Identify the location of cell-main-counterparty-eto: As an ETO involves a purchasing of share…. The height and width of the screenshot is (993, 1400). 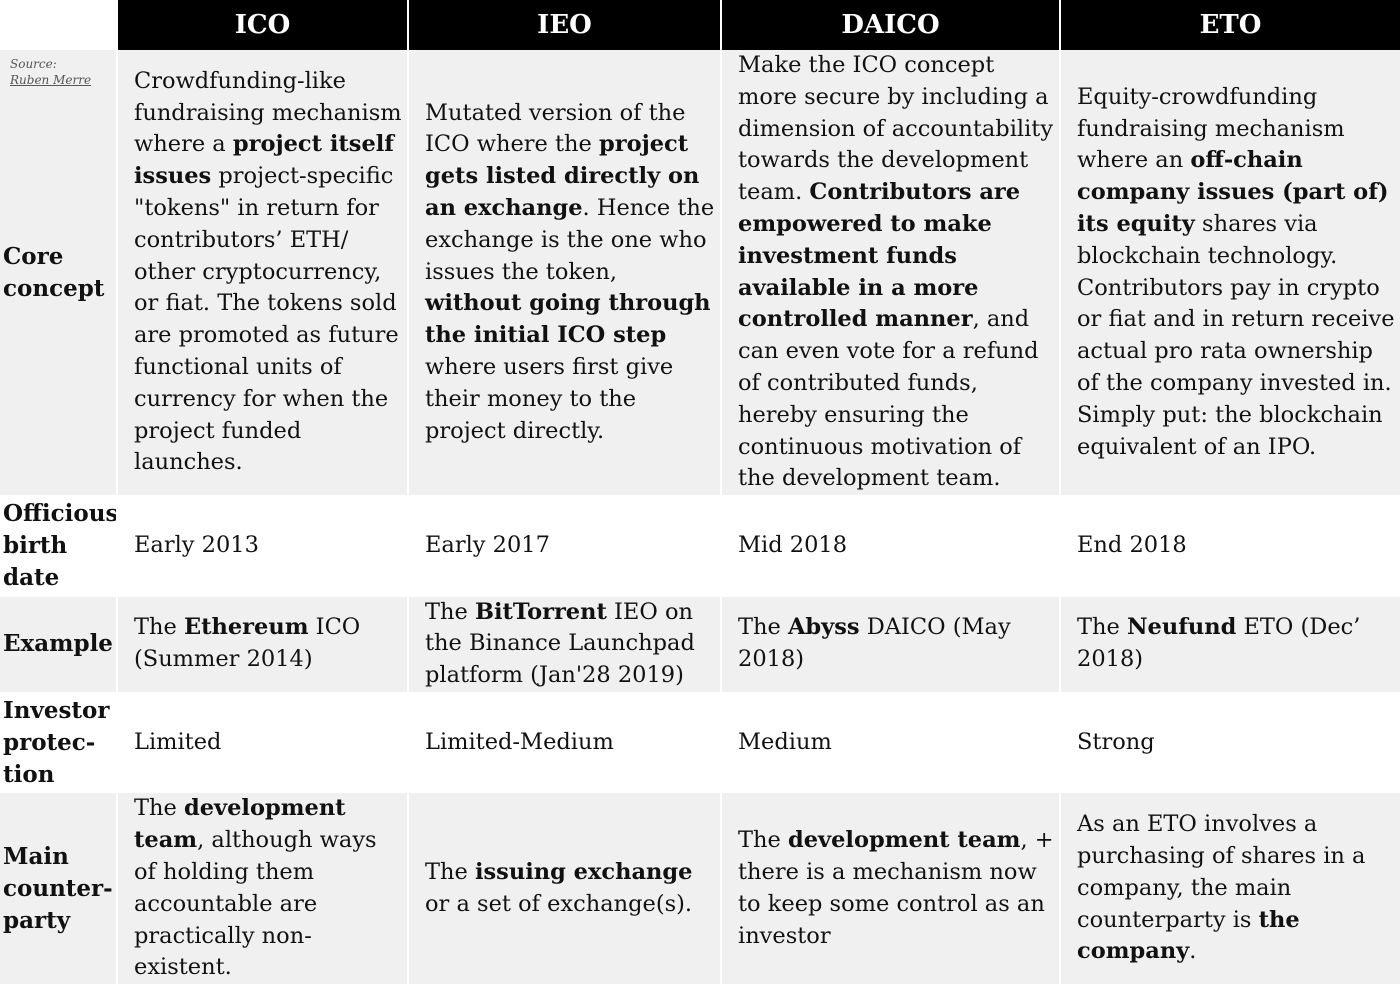
(1230, 890).